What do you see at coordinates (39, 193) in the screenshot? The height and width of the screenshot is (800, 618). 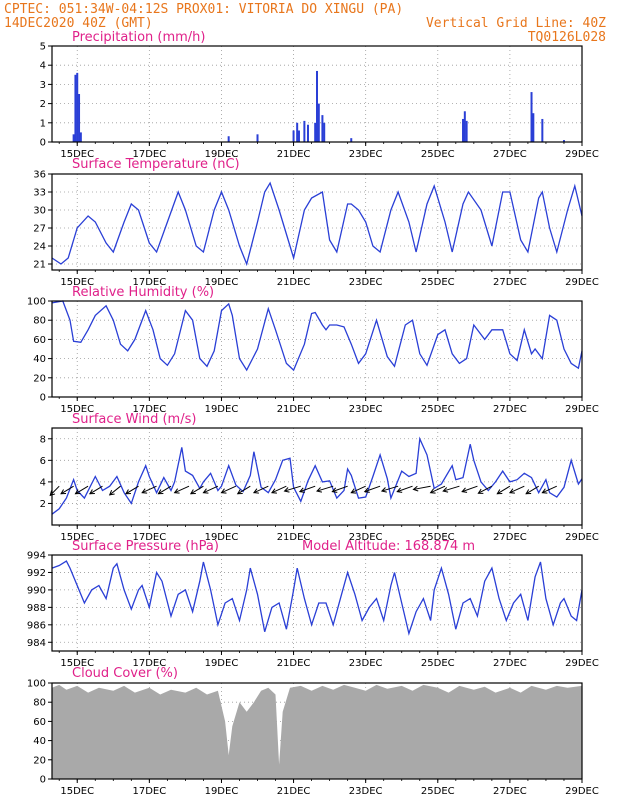 I see `y-tick-label: 33` at bounding box center [39, 193].